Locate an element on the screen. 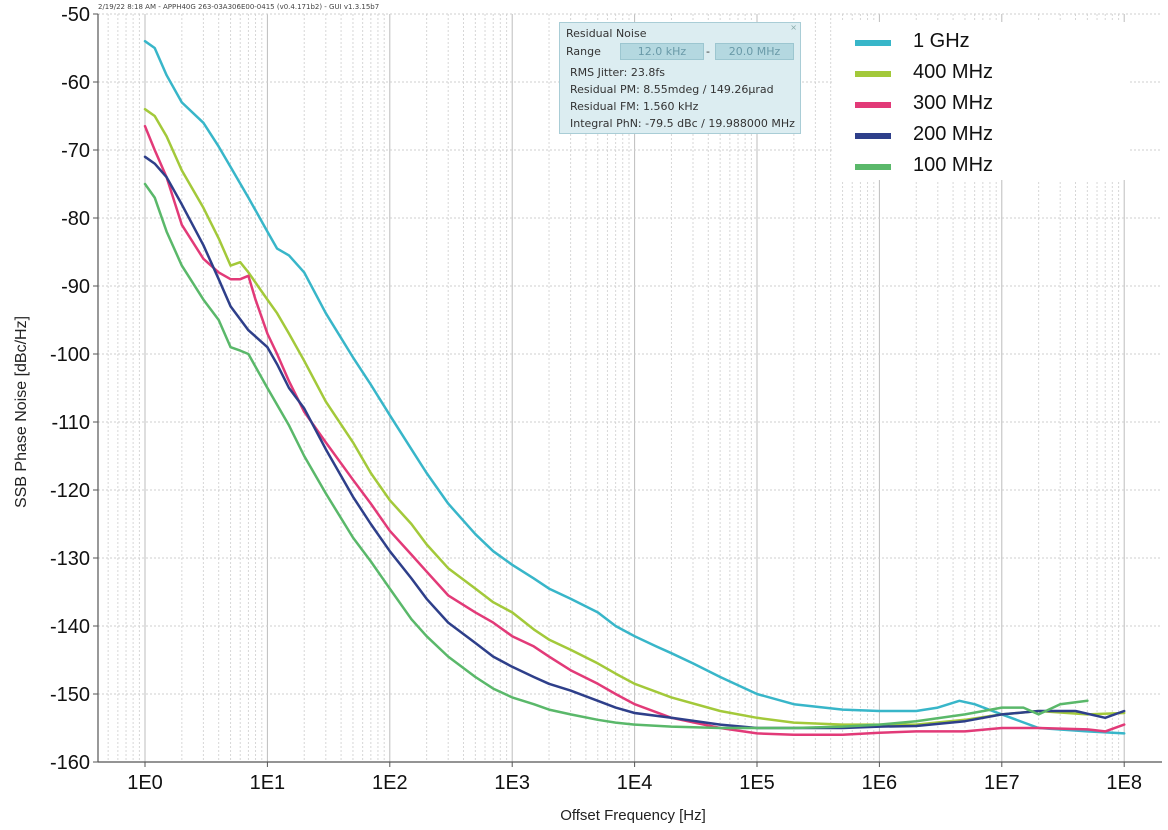 The width and height of the screenshot is (1168, 830). x-axis-label: Offset Frequency [Hz] is located at coordinates (633, 815).